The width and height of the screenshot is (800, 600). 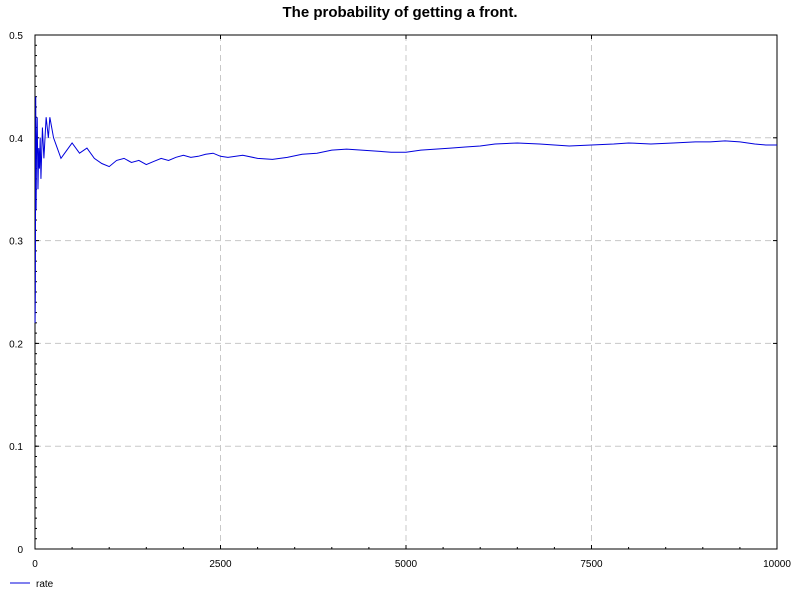 I want to click on y-tick-label: 0.5, so click(x=16, y=36).